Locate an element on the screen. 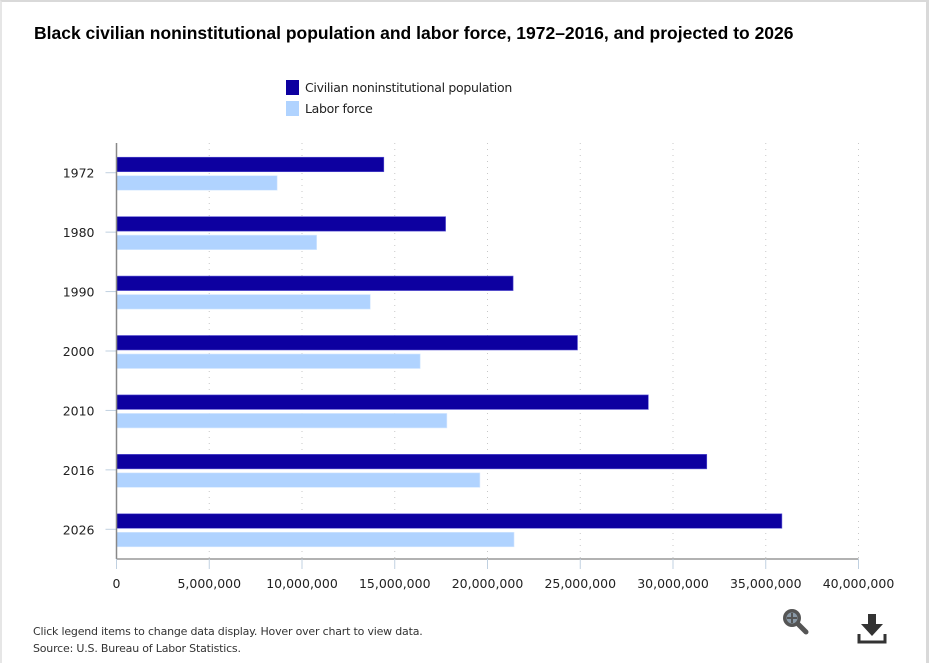  y-tick-label: 2016 is located at coordinates (79, 470).